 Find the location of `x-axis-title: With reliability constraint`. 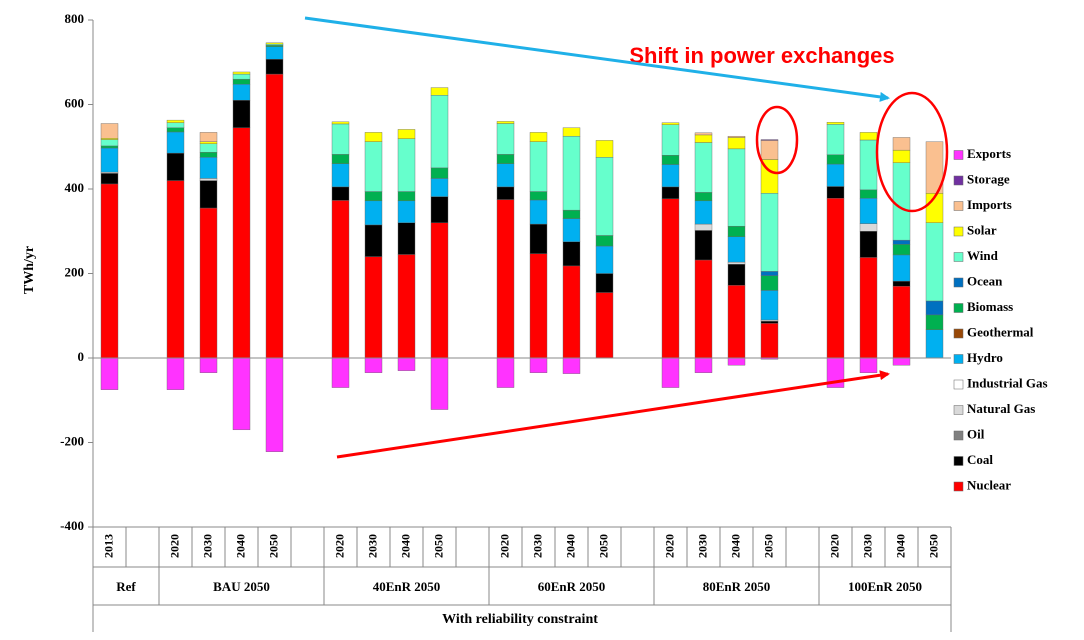

x-axis-title: With reliability constraint is located at coordinates (520, 619).